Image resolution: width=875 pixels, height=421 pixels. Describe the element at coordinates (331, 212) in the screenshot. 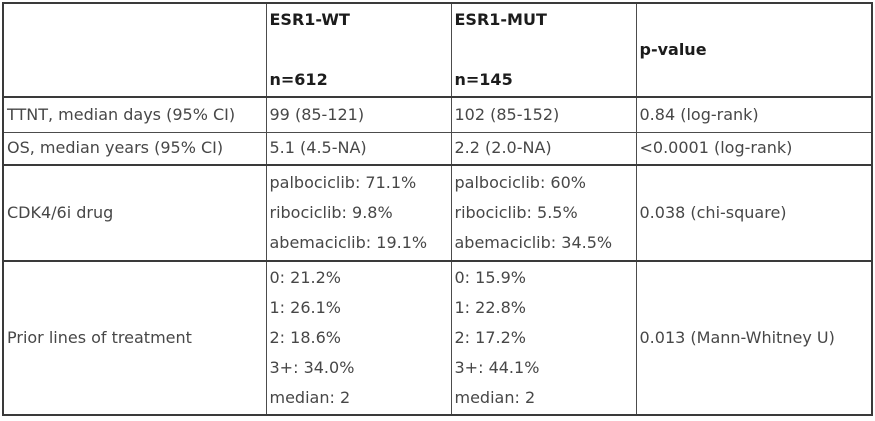

I see `value-line: ribociclib: 9.8%` at that location.